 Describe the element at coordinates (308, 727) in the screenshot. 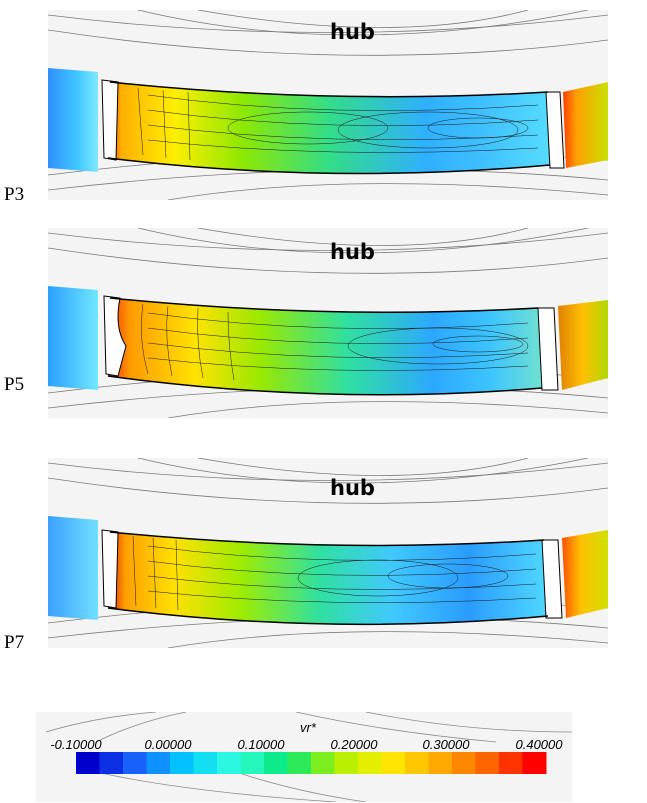

I see `colorbar-title: vr*` at that location.